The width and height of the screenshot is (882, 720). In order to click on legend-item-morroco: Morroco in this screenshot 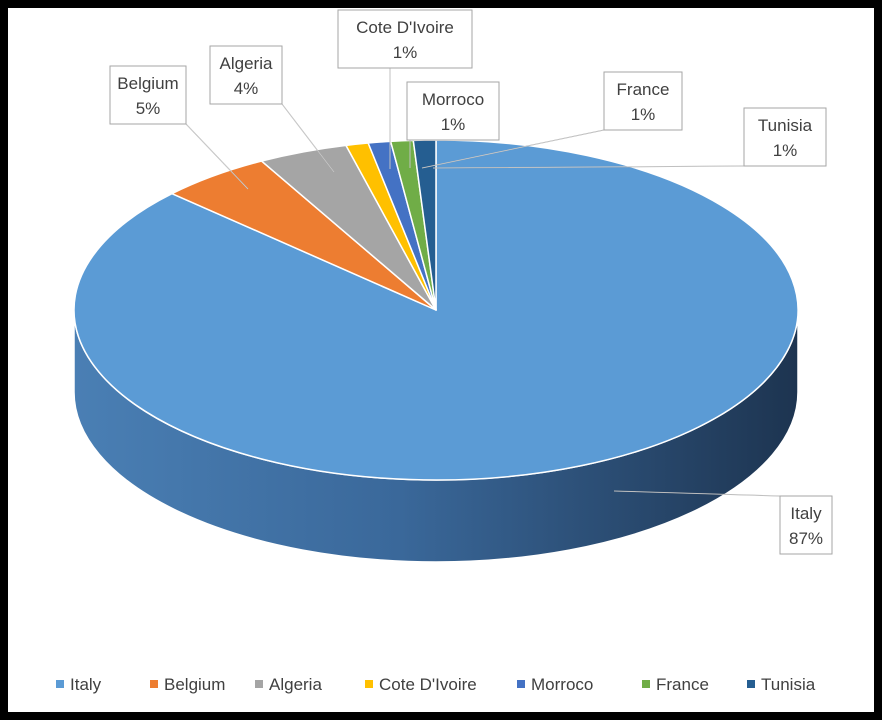, I will do `click(555, 684)`.